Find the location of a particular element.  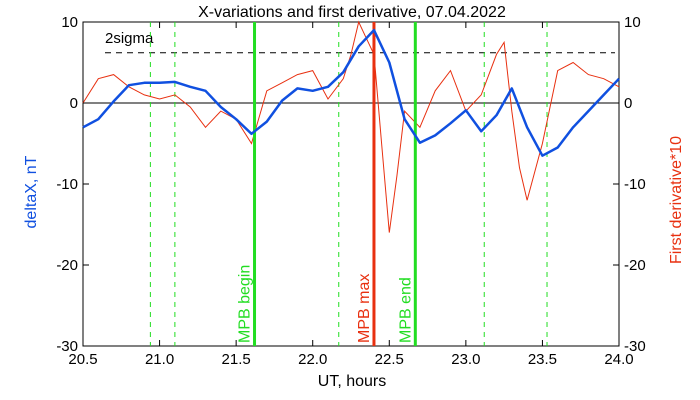

y-tick-label-right: -20 is located at coordinates (635, 265).